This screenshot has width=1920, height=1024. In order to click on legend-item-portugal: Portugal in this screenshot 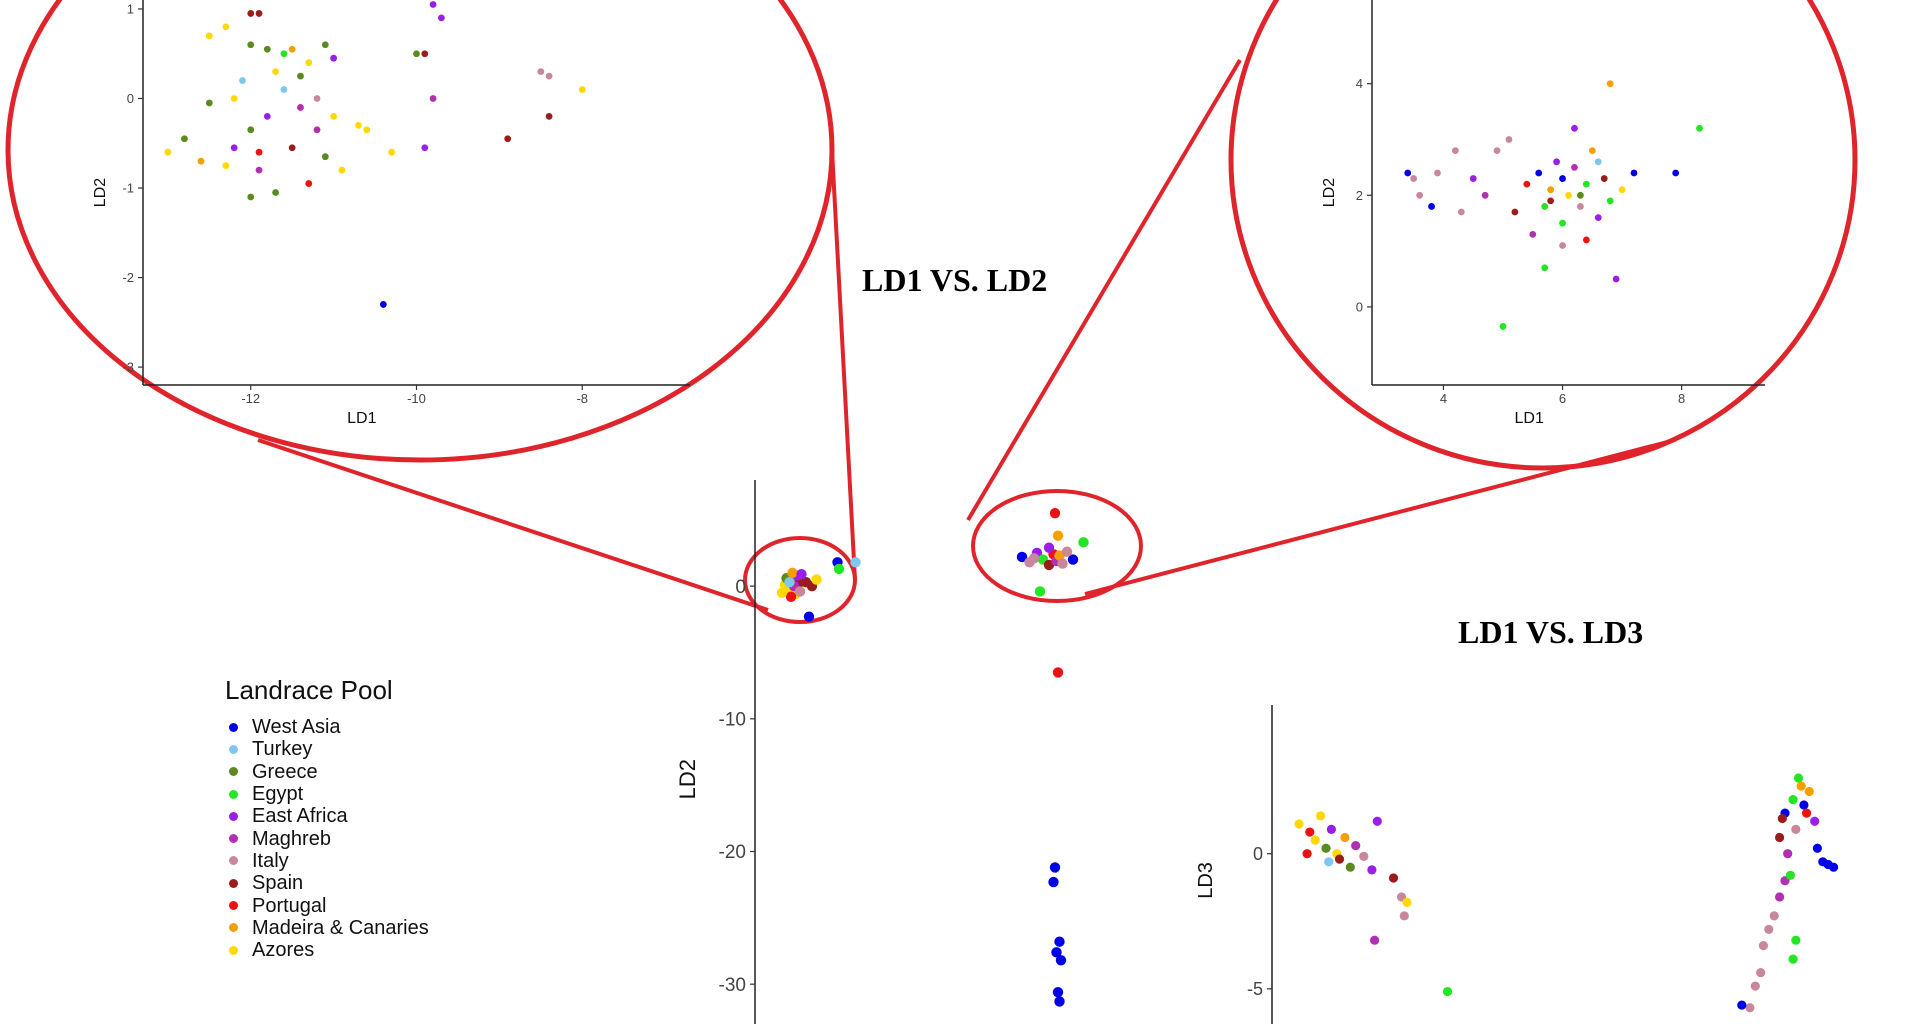, I will do `click(327, 905)`.